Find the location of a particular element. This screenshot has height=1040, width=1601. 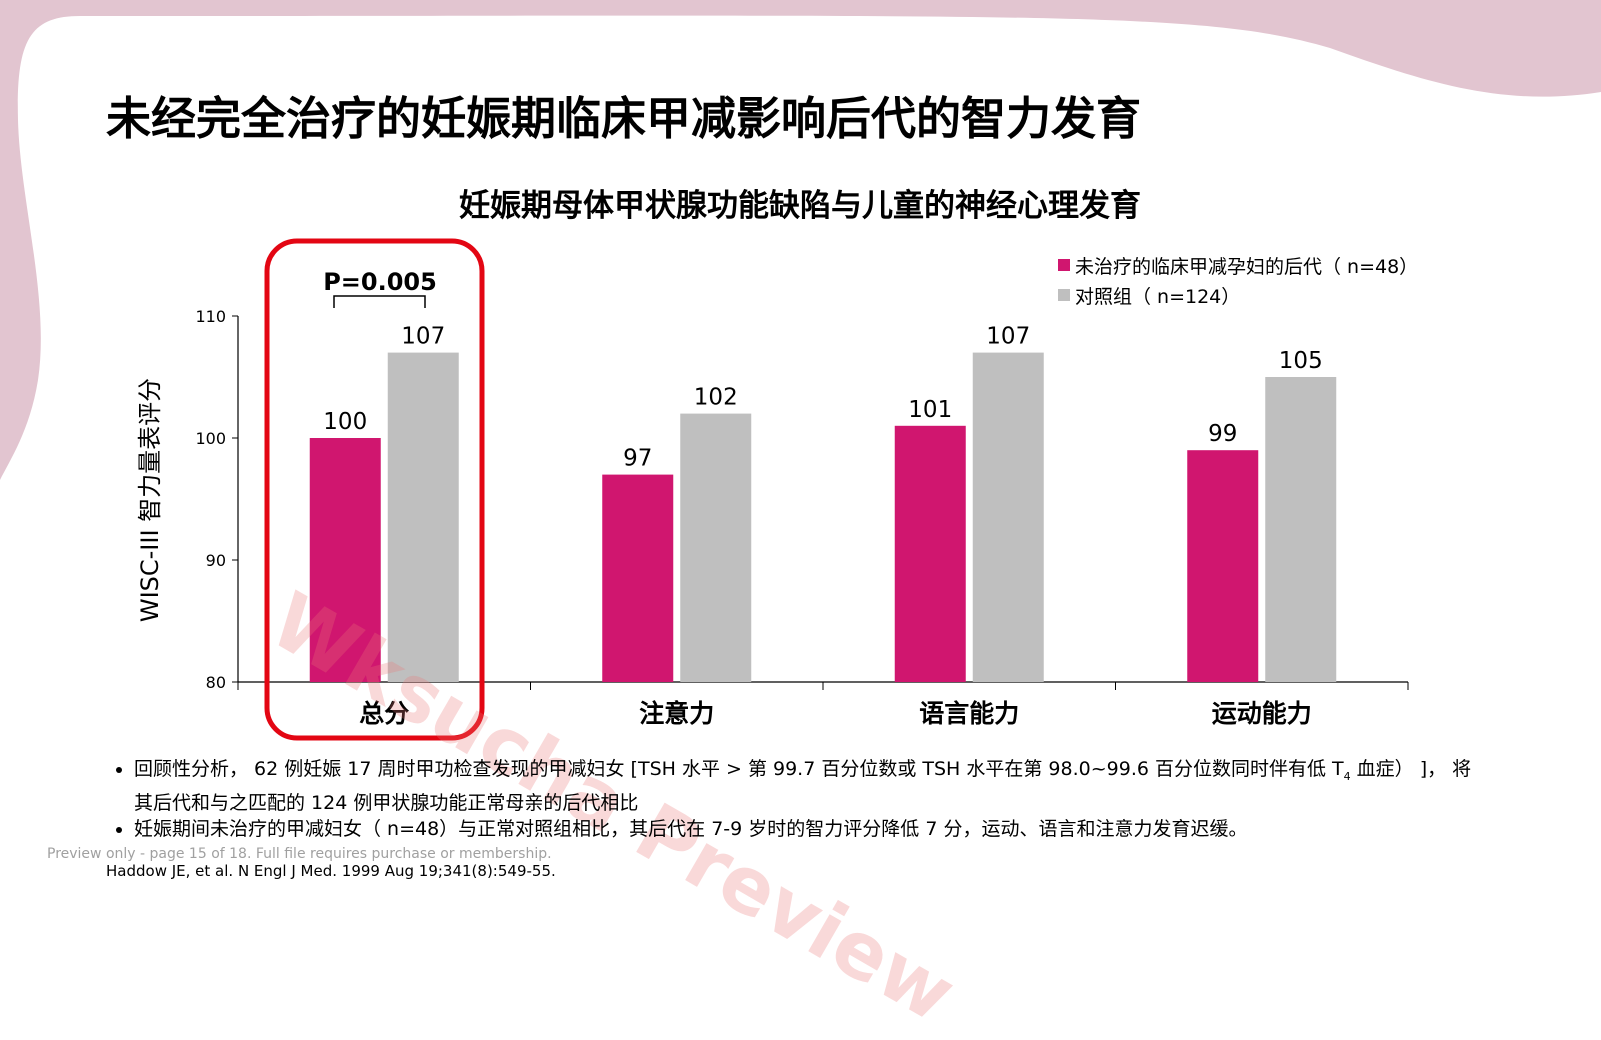

x-tick-label: 语言能力 is located at coordinates (969, 713).